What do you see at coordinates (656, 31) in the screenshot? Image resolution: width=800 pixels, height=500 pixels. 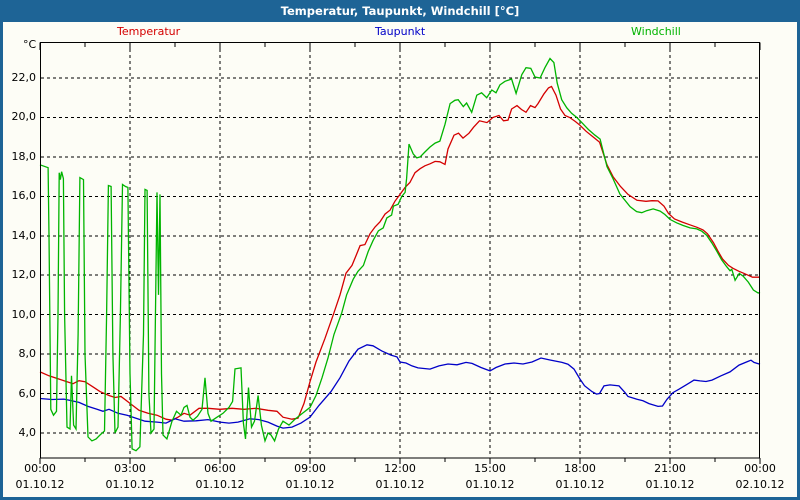 I see `legend-item-windchill: Windchill` at bounding box center [656, 31].